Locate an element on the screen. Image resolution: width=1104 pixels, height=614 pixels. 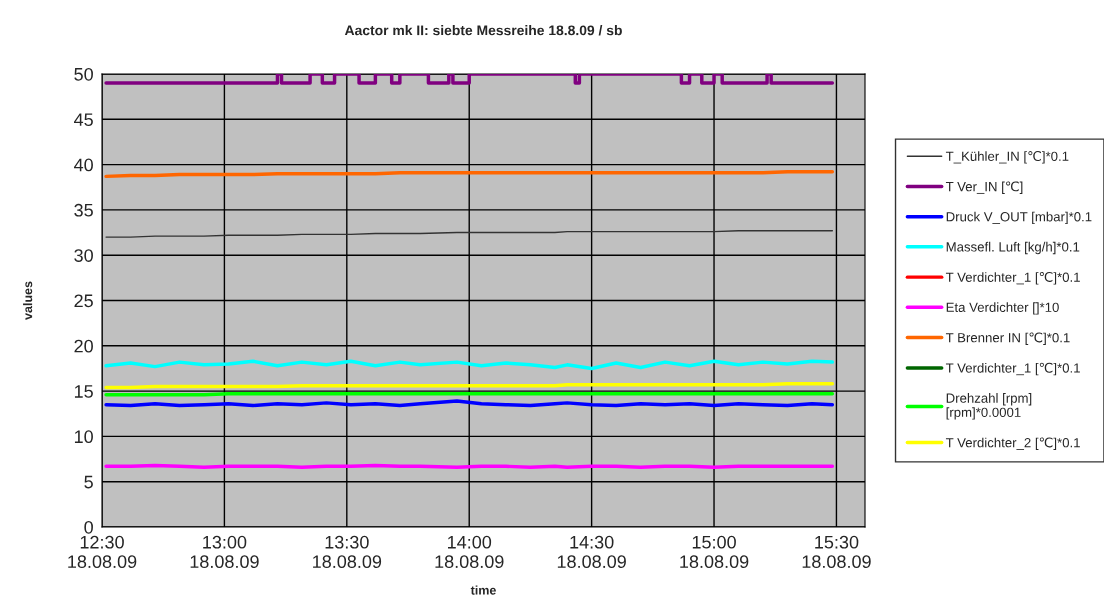
legend-label: Massefl. Luft [kg/h]*0.1 is located at coordinates (1013, 248).